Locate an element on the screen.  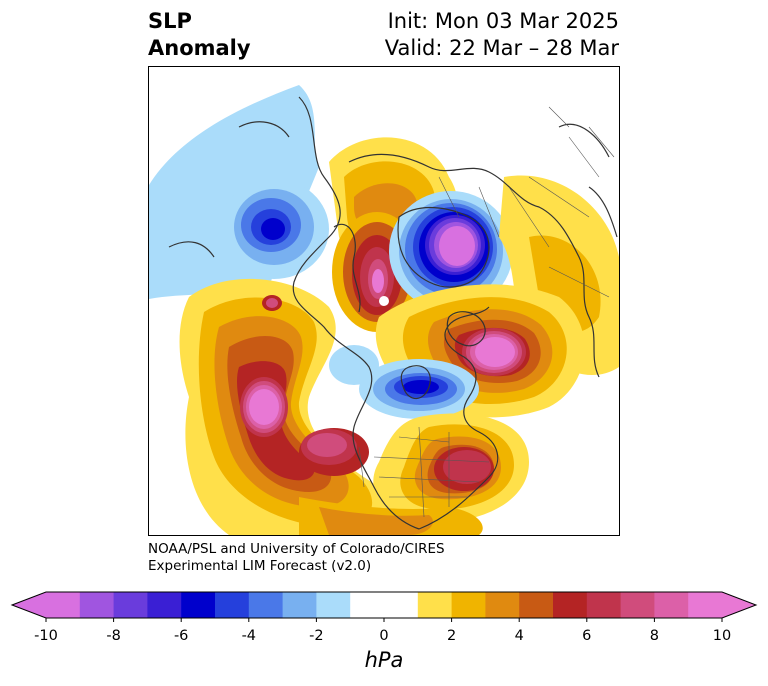
eurasia-coast is located at coordinates (474, 265).